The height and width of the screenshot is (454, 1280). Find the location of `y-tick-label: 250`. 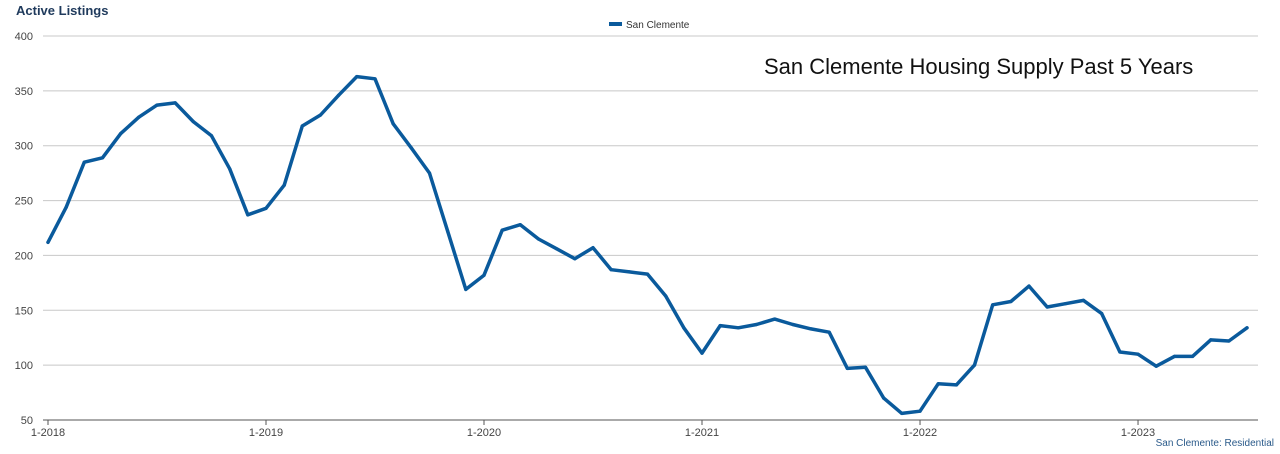

y-tick-label: 250 is located at coordinates (24, 202).